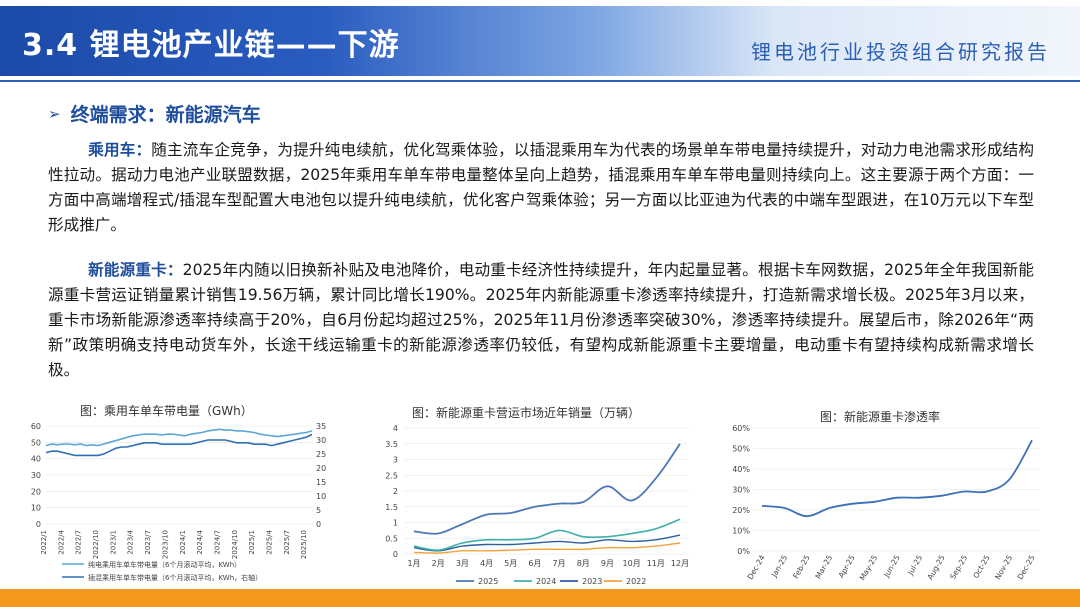 The width and height of the screenshot is (1080, 607). I want to click on y-tick-label: 2.5, so click(391, 475).